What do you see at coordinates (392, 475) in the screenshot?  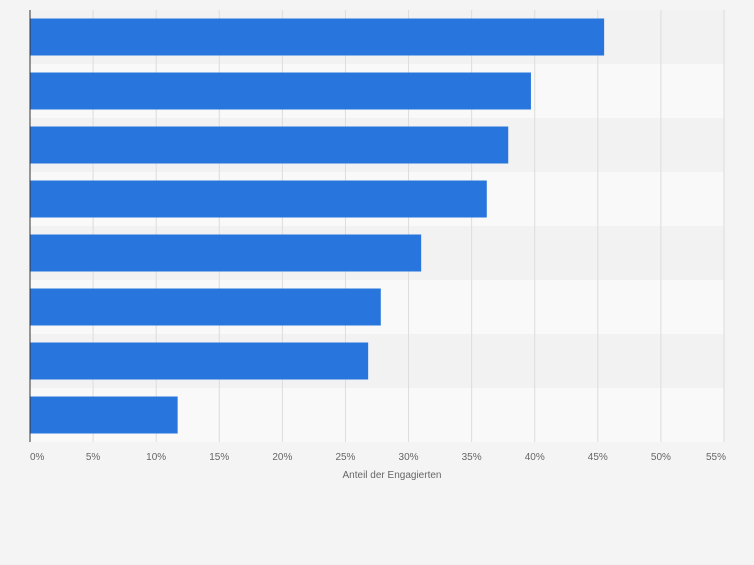 I see `x-axis-label: Anteil der Engagierten` at bounding box center [392, 475].